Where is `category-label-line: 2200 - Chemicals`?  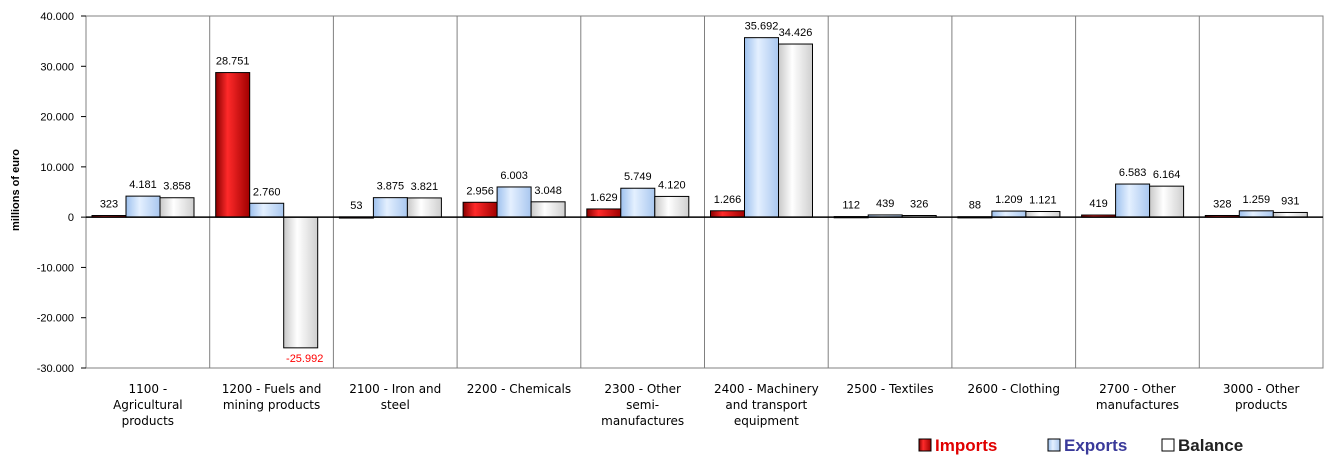
category-label-line: 2200 - Chemicals is located at coordinates (519, 389).